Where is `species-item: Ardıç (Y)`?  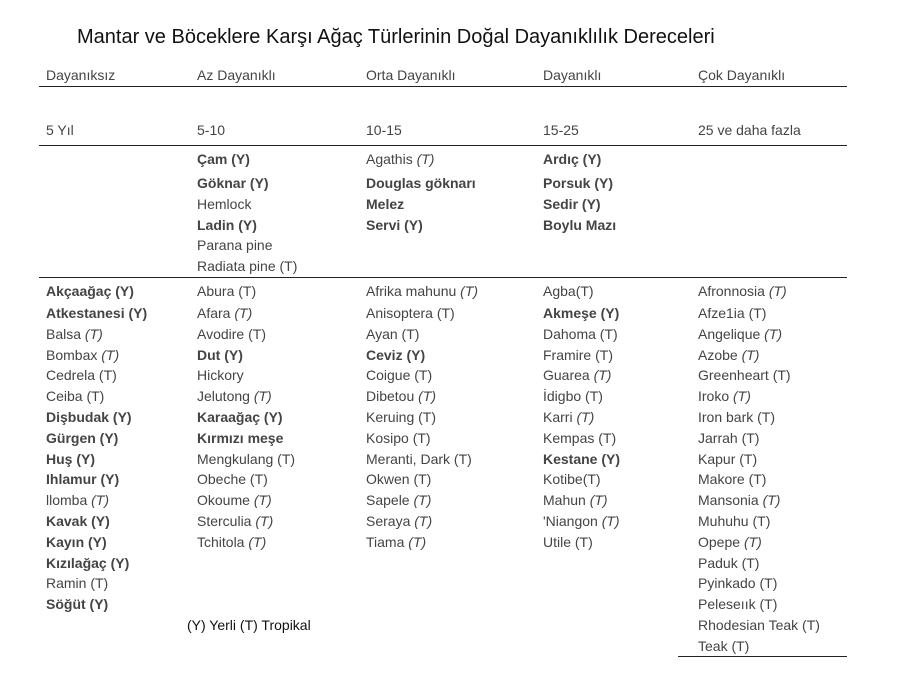
species-item: Ardıç (Y) is located at coordinates (579, 161).